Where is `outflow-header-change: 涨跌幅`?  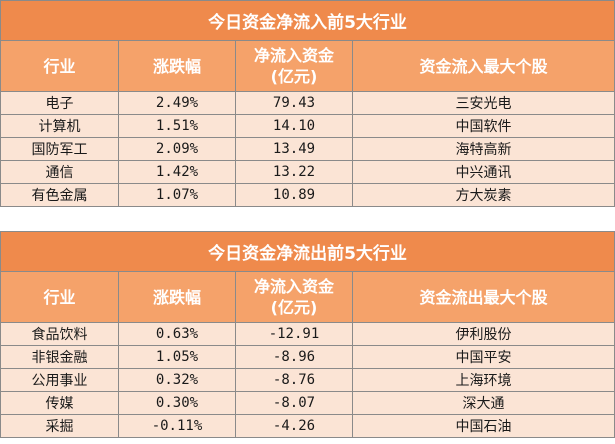
outflow-header-change: 涨跌幅 is located at coordinates (177, 297).